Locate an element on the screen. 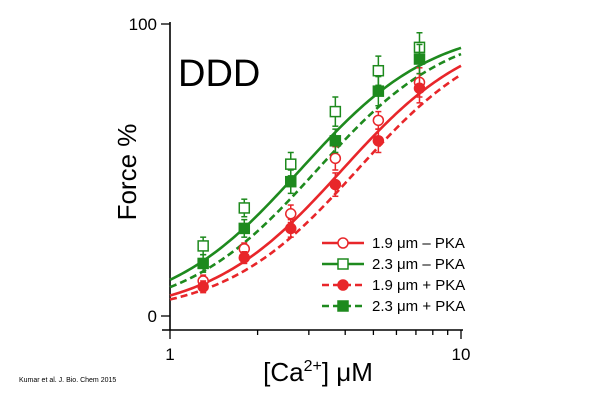  legend-entry: 1.9 μm – PKA is located at coordinates (418, 243).